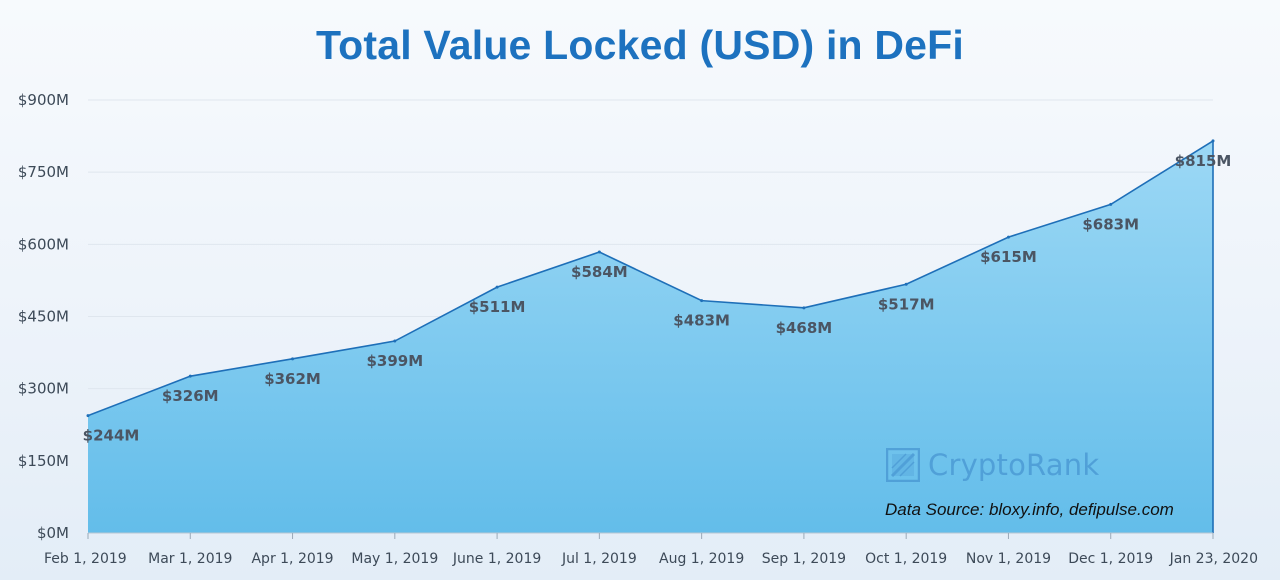  Describe the element at coordinates (640, 45) in the screenshot. I see `chart-title: Total Value Locked (USD) in DeFi` at that location.